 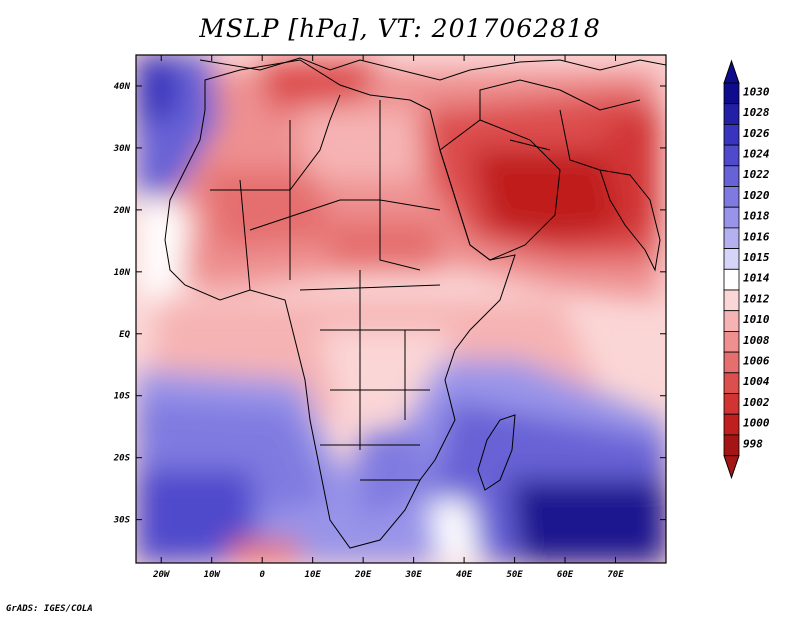 What do you see at coordinates (756, 319) in the screenshot?
I see `colorbar-label: 1010` at bounding box center [756, 319].